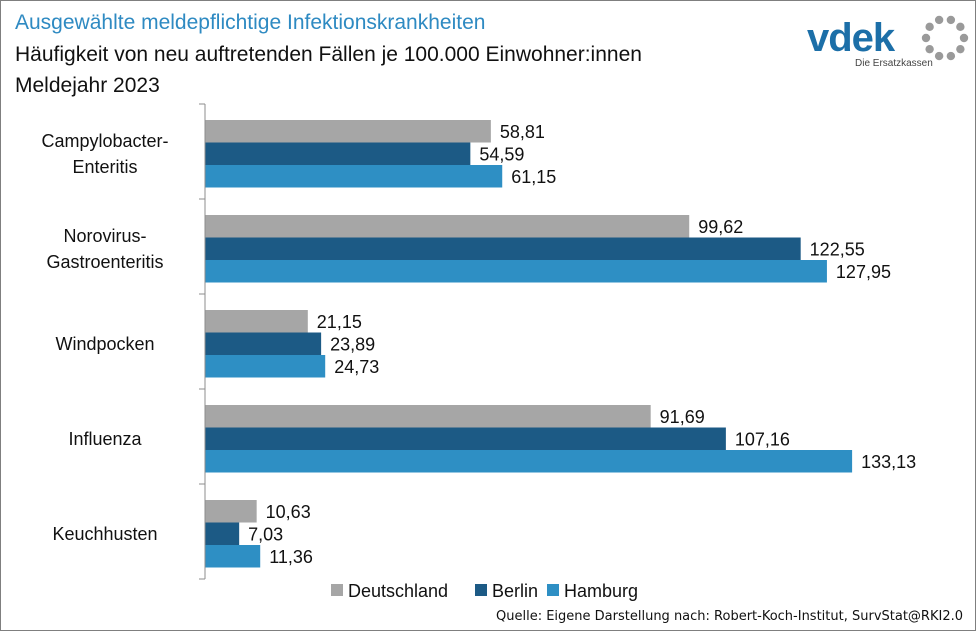 This screenshot has height=631, width=976. I want to click on category-label: Campylobacter-Enteritis, so click(104, 154).